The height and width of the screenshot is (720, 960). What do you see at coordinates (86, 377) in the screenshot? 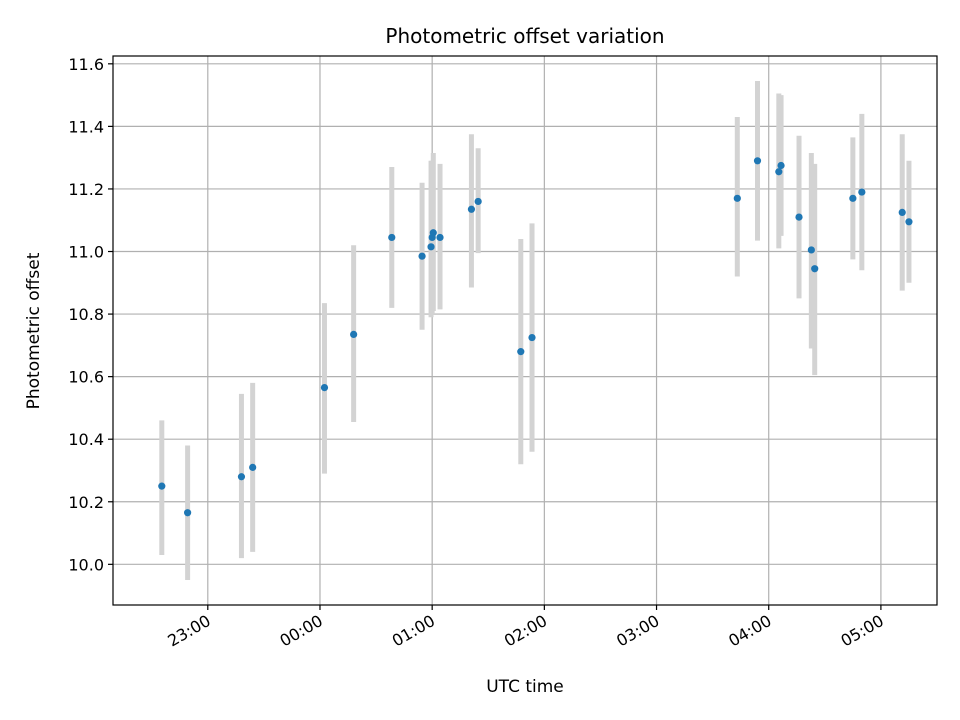
I see `y-tick-label: 10.6` at bounding box center [86, 377].